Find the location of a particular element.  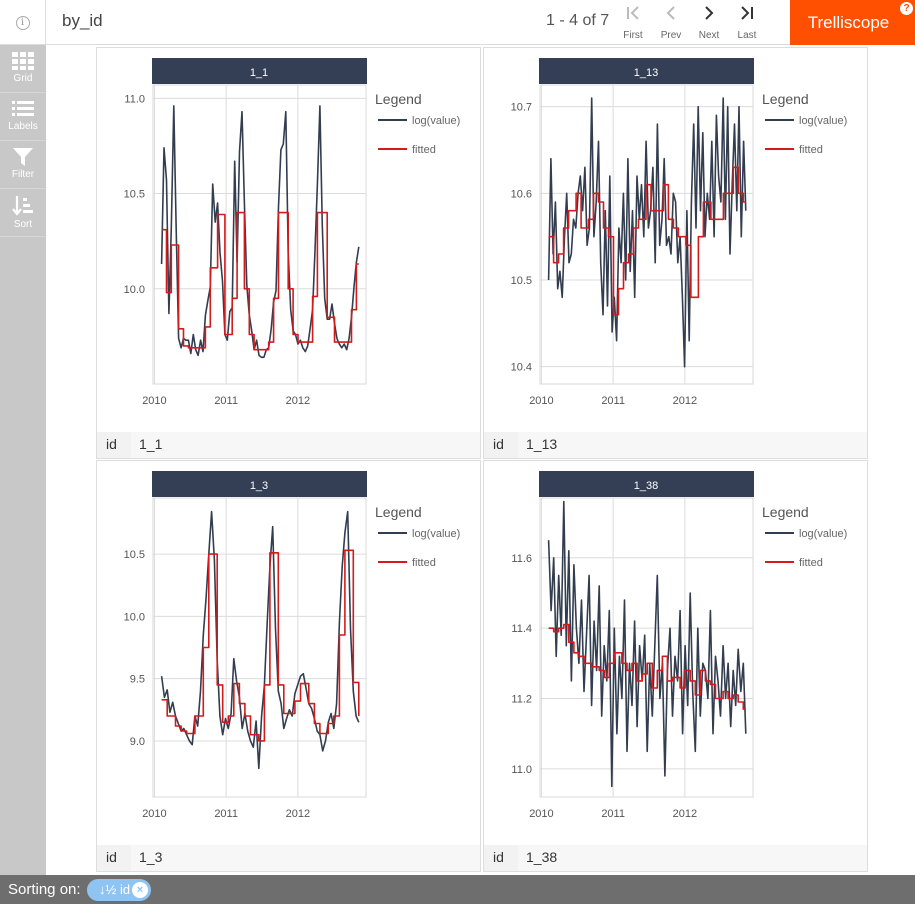

prev-page-button: Prev is located at coordinates (671, 22).